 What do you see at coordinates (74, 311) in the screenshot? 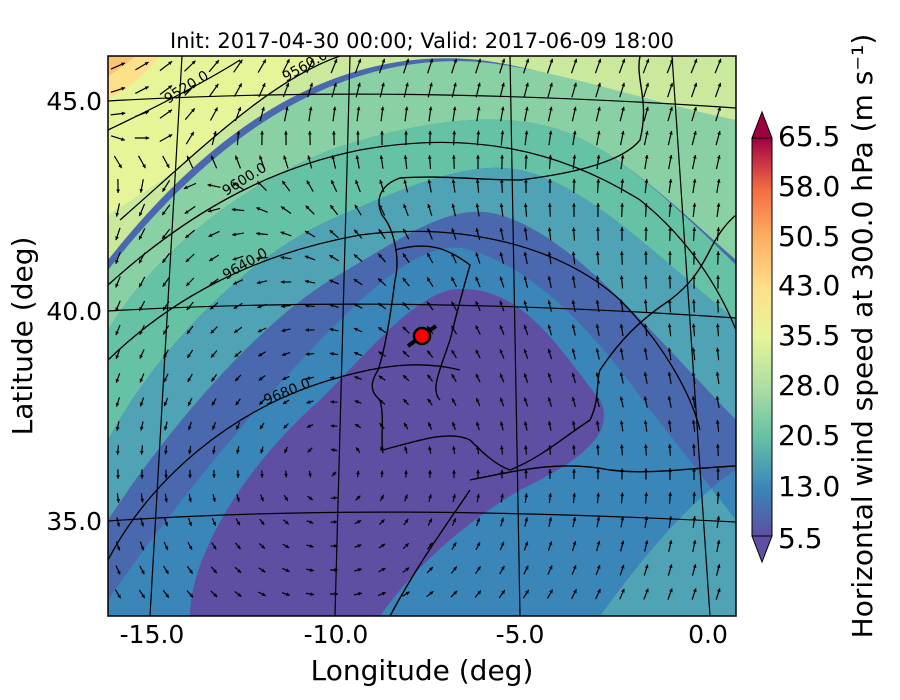
I see `y-axis: 45.0 40.0 35.0` at bounding box center [74, 311].